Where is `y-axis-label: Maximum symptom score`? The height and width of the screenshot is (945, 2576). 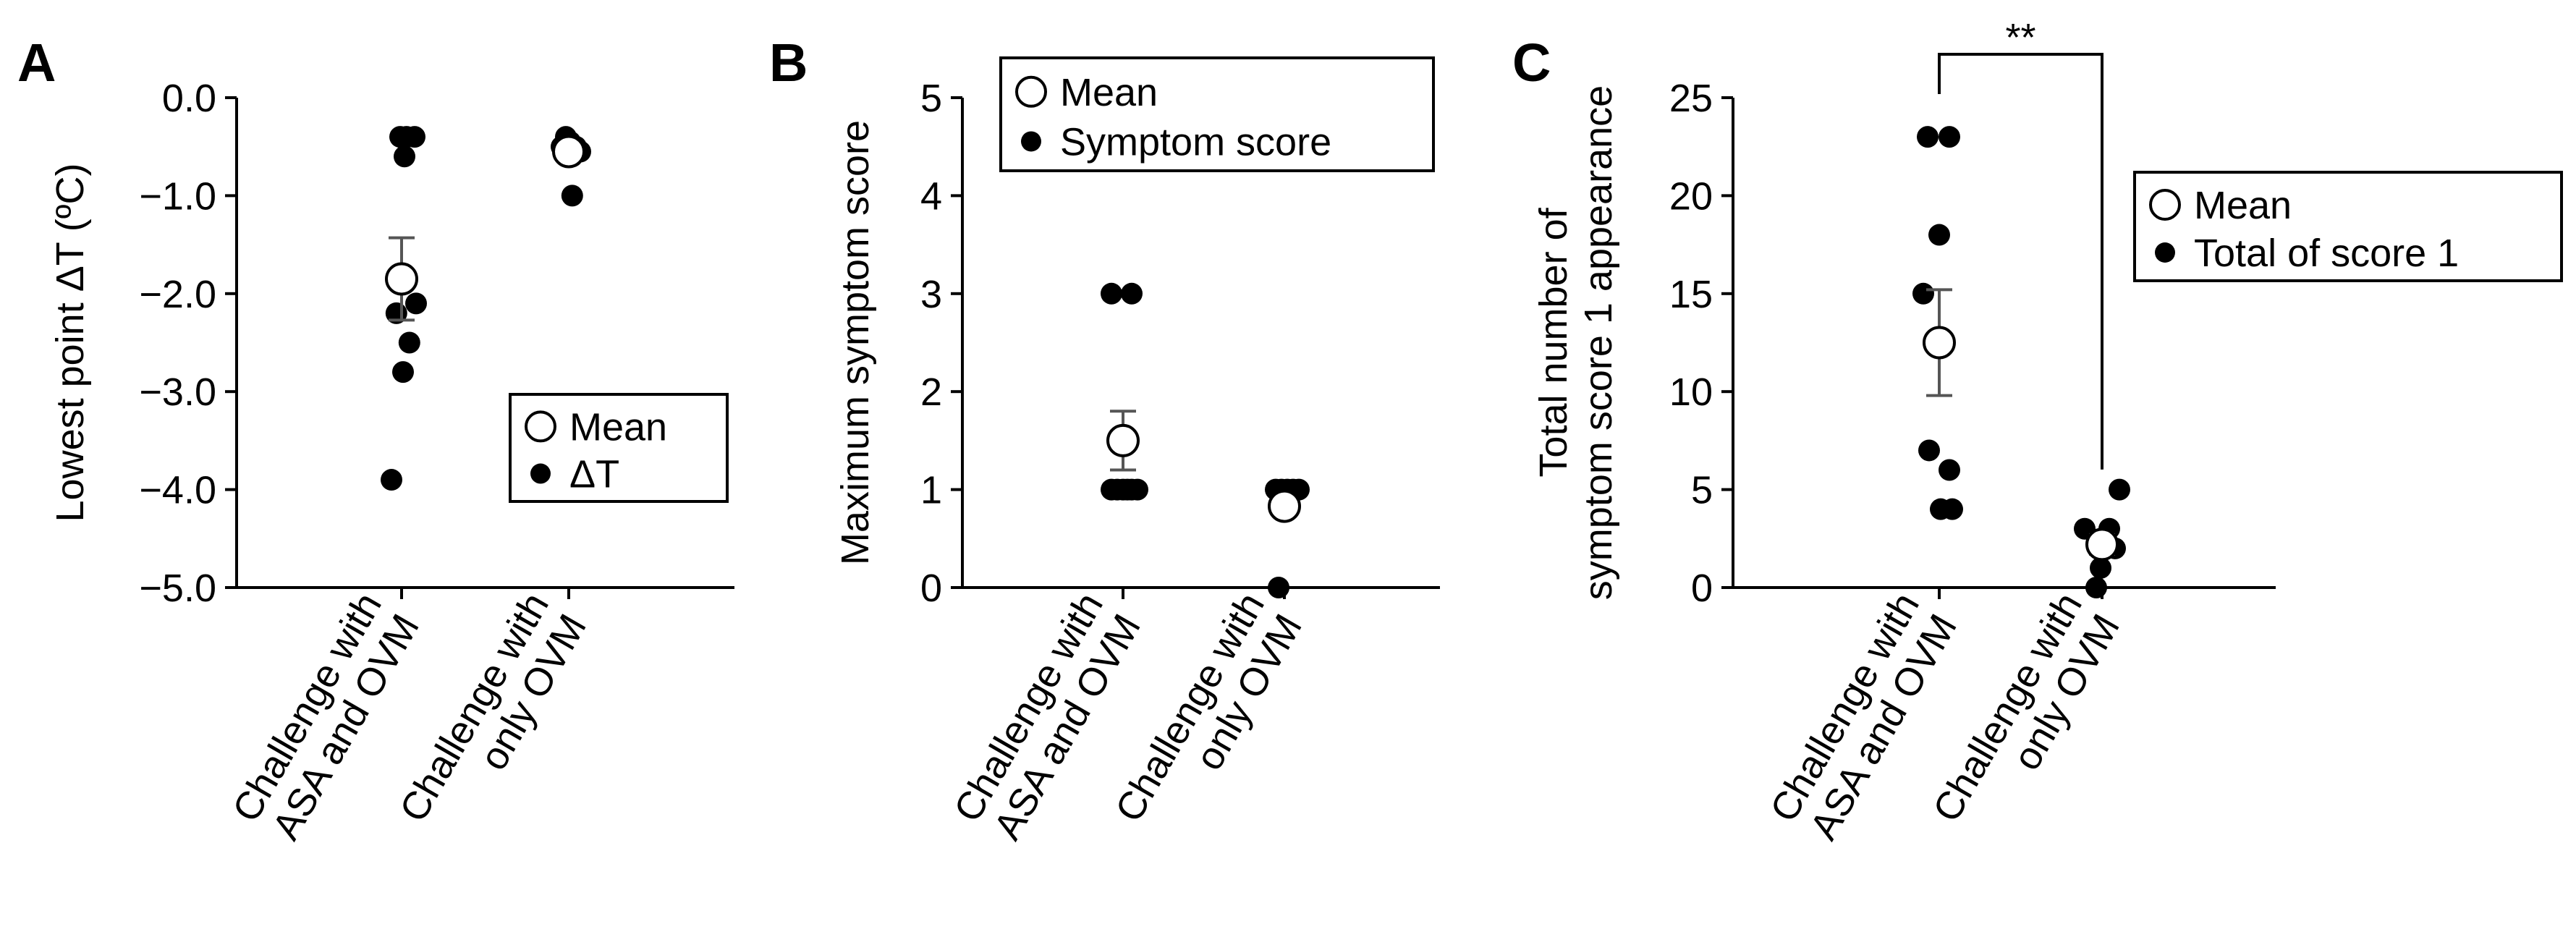 y-axis-label: Maximum symptom score is located at coordinates (855, 342).